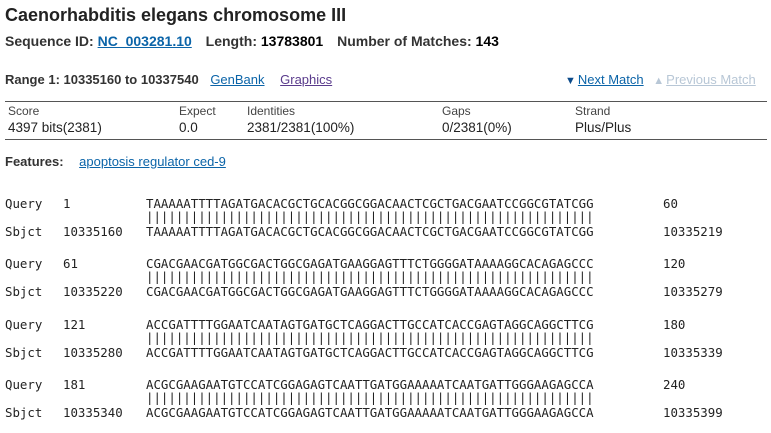  I want to click on query-end: 120, so click(674, 263).